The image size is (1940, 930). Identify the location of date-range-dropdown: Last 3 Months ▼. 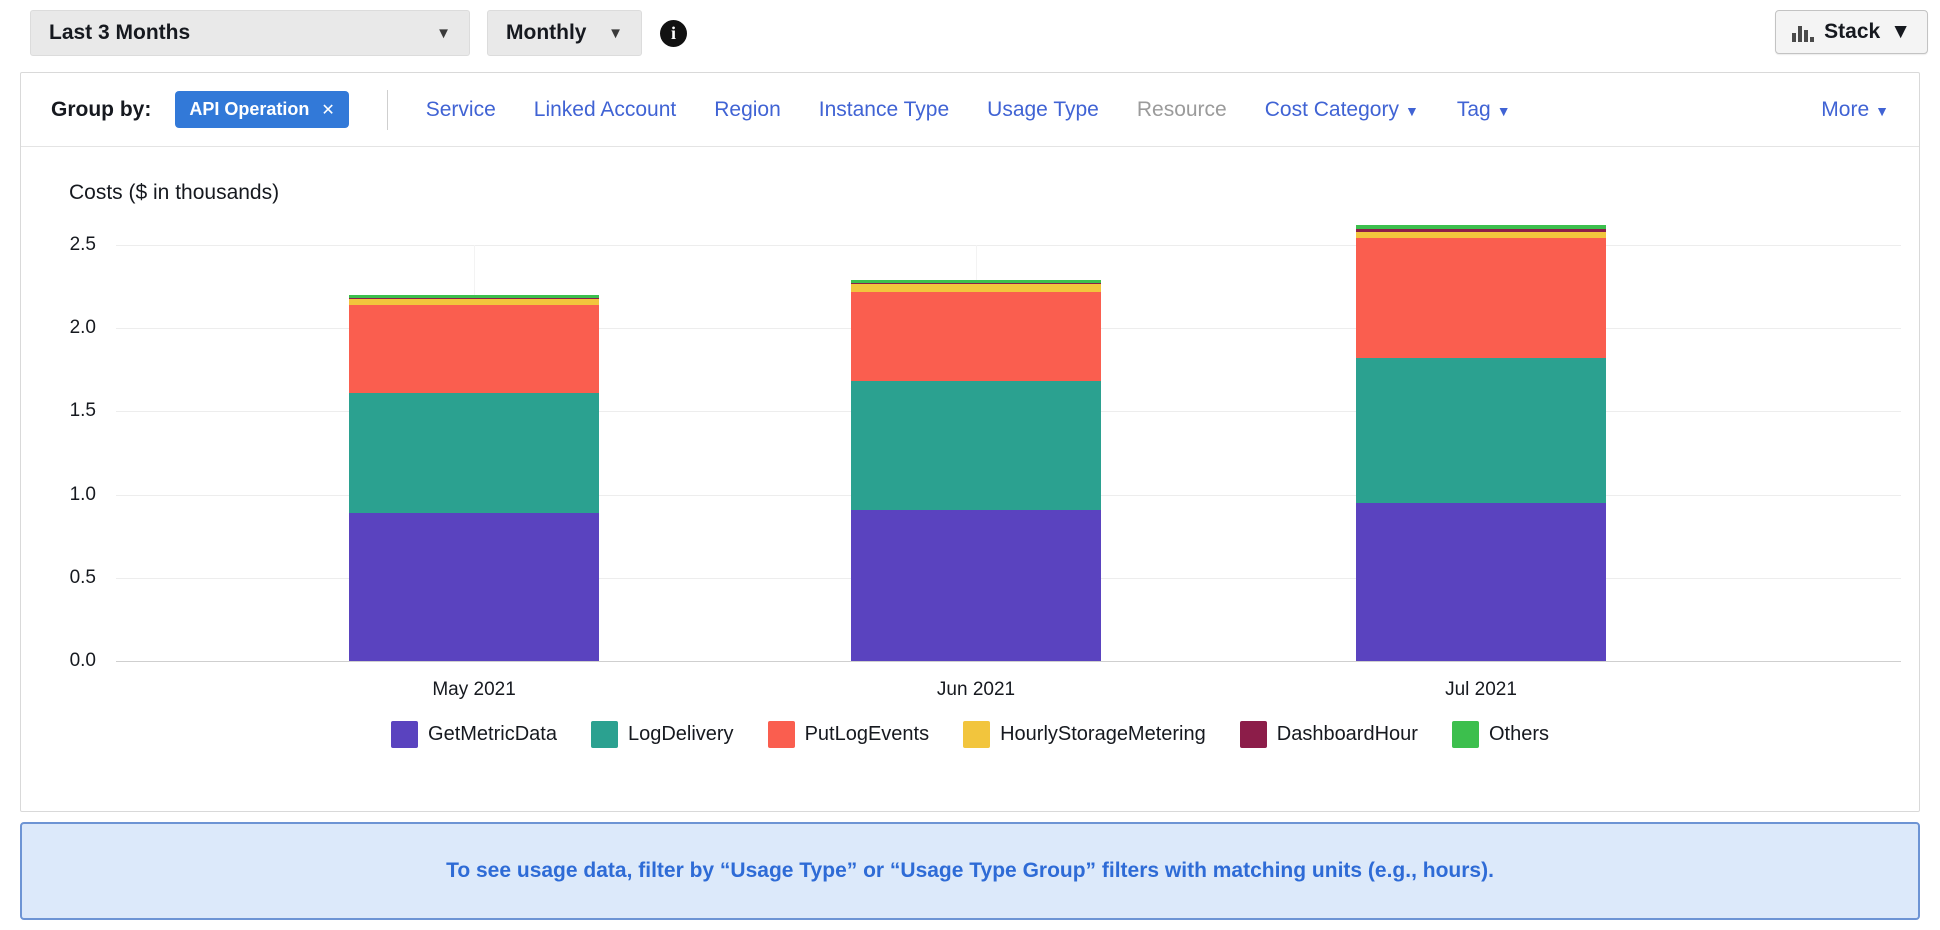
(250, 33).